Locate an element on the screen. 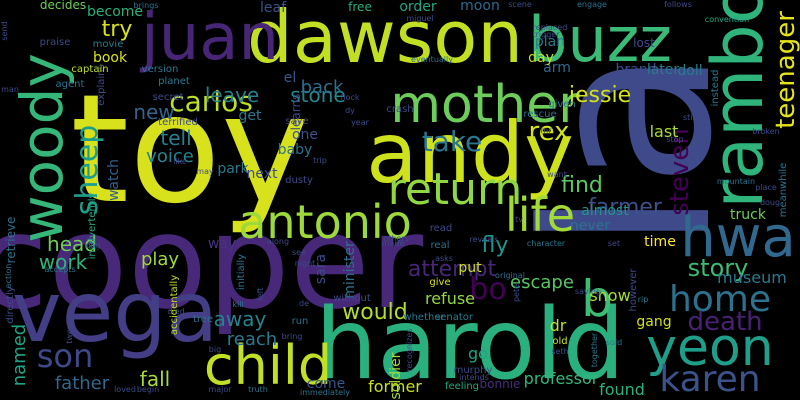  word-show: show is located at coordinates (610, 295).